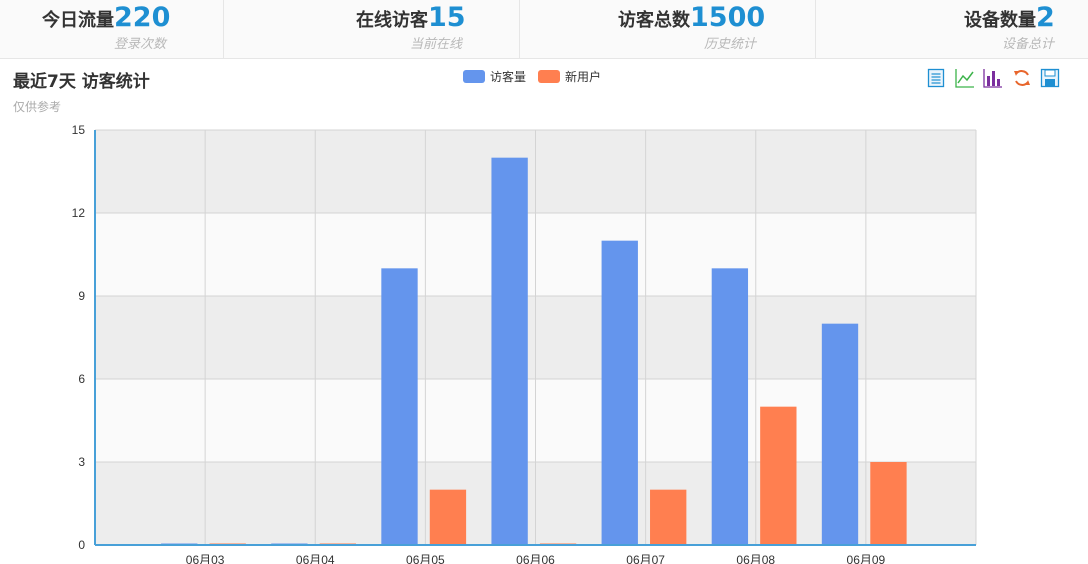 Image resolution: width=1088 pixels, height=564 pixels. Describe the element at coordinates (79, 337) in the screenshot. I see `y-axis-labels: 0 3 6 9 12 15` at that location.